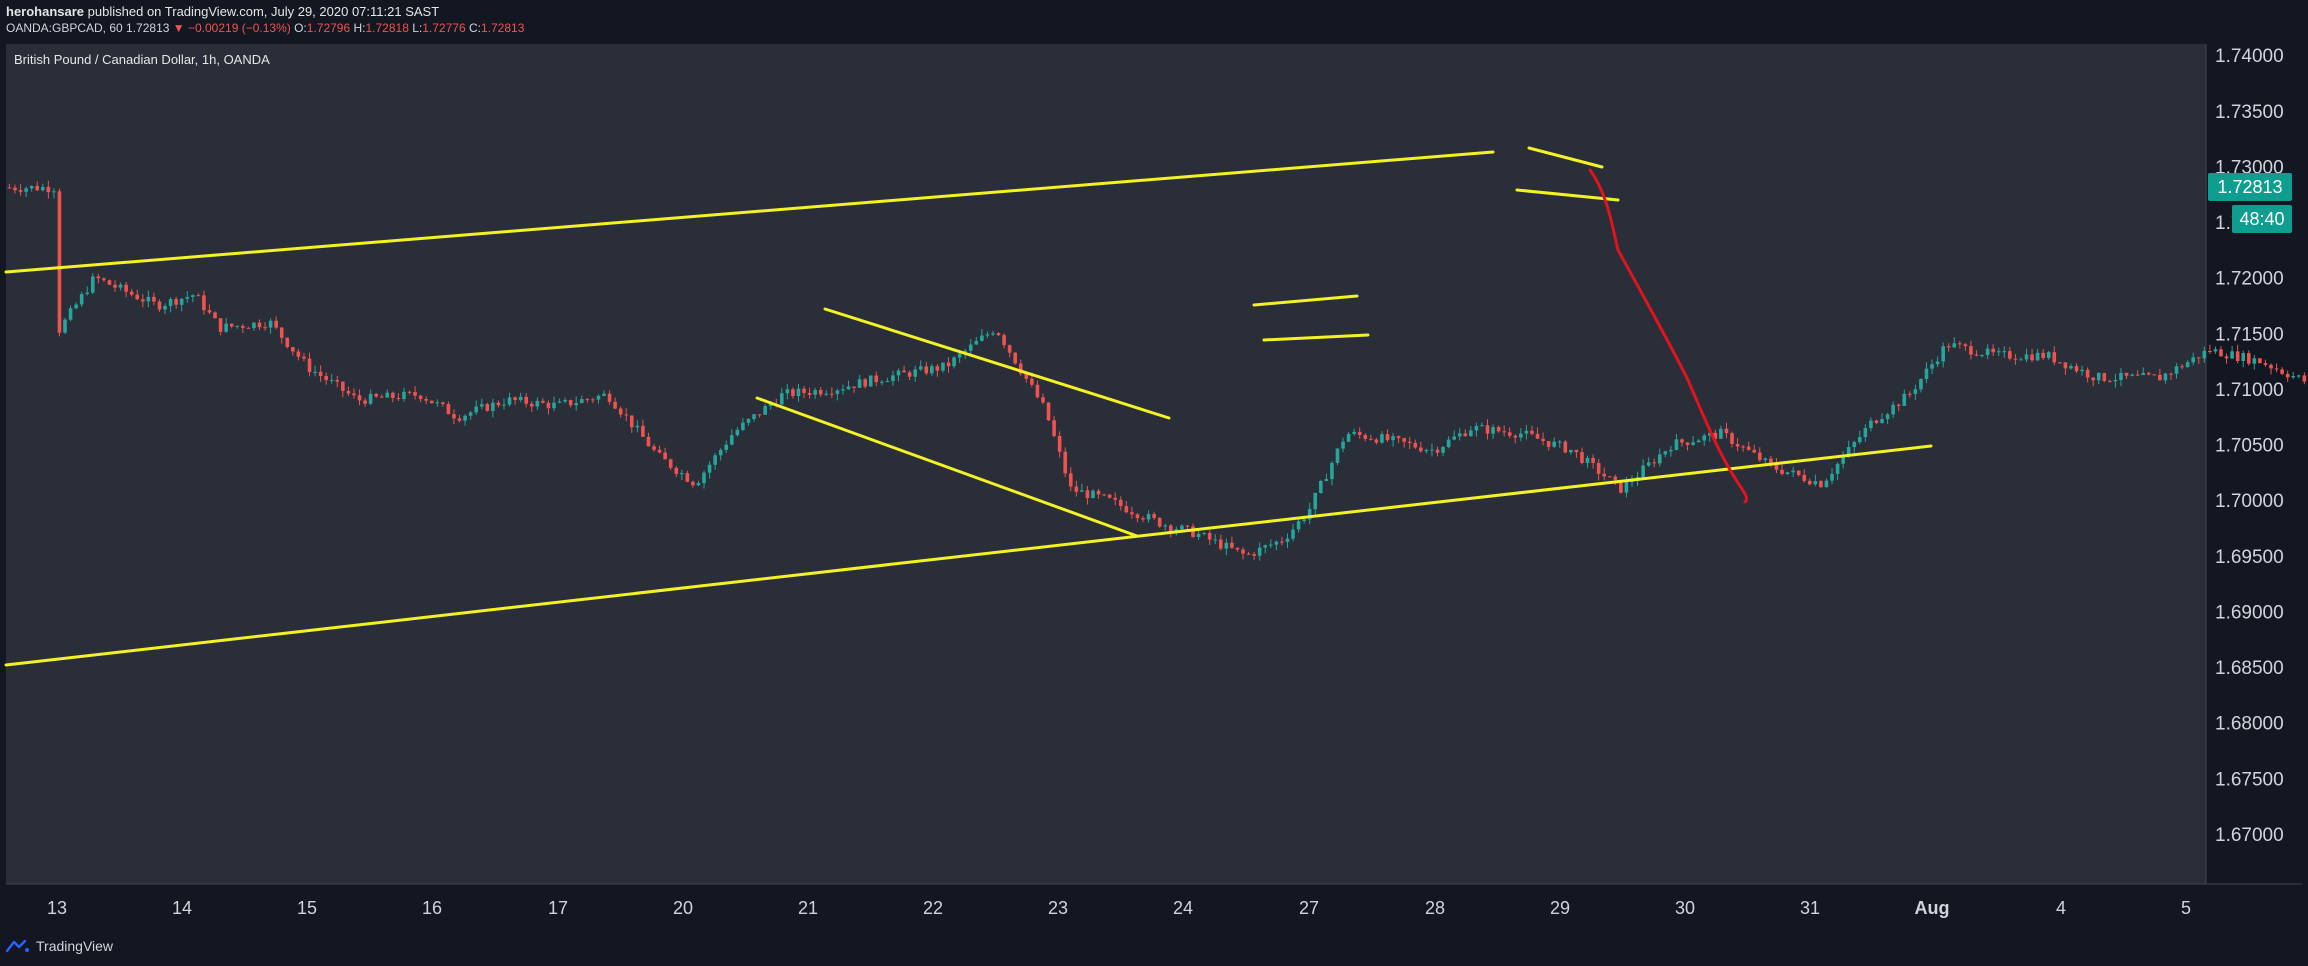  I want to click on falling-wedge-upper-line, so click(997, 363).